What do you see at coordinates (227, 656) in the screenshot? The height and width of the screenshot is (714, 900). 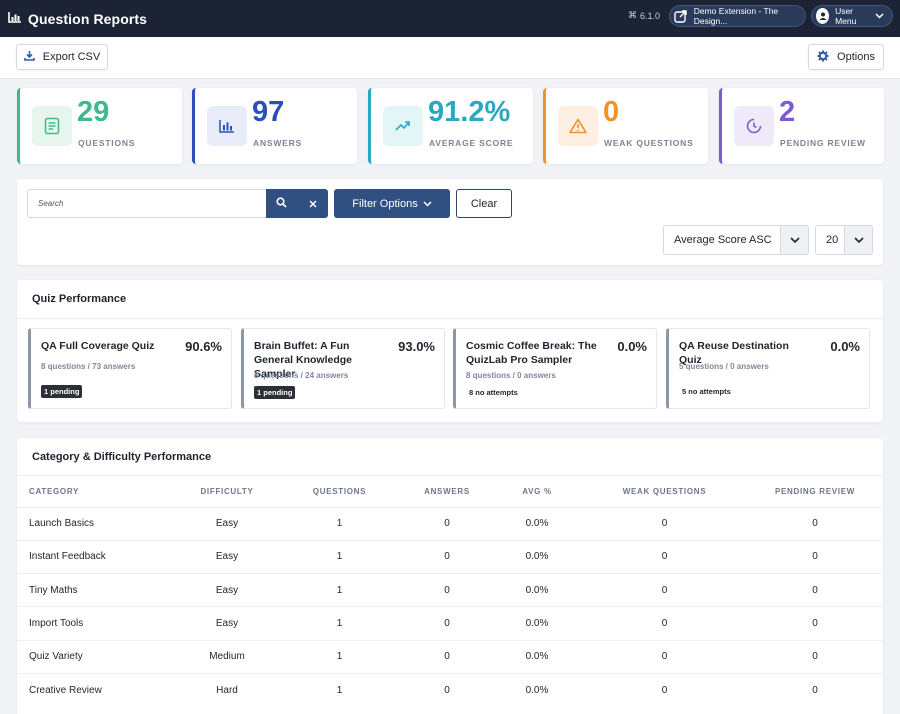 I see `table-cell: Medium` at bounding box center [227, 656].